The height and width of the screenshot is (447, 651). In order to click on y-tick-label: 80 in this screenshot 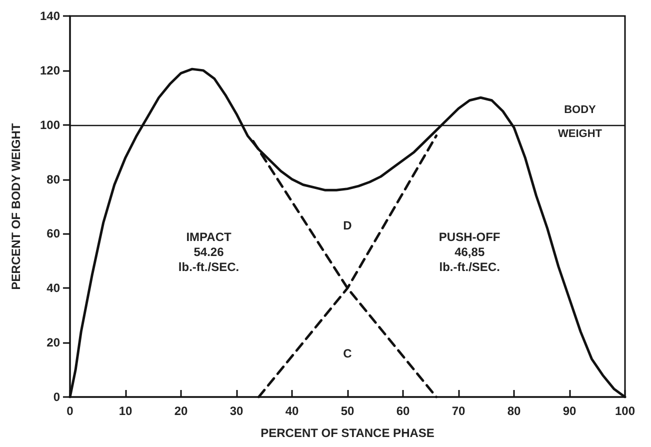, I will do `click(53, 179)`.